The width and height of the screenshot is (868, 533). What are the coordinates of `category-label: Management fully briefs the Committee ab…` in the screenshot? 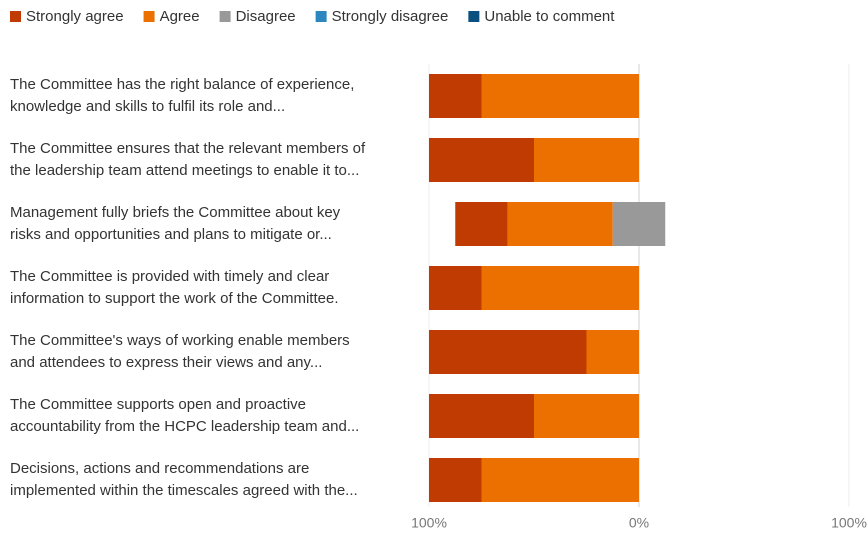 It's located at (175, 212).